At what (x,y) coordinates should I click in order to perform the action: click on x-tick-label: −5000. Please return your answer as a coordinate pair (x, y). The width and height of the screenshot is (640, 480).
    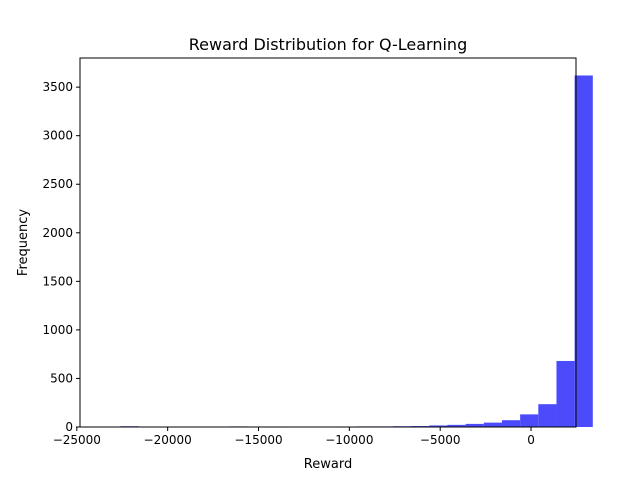
    Looking at the image, I should click on (440, 440).